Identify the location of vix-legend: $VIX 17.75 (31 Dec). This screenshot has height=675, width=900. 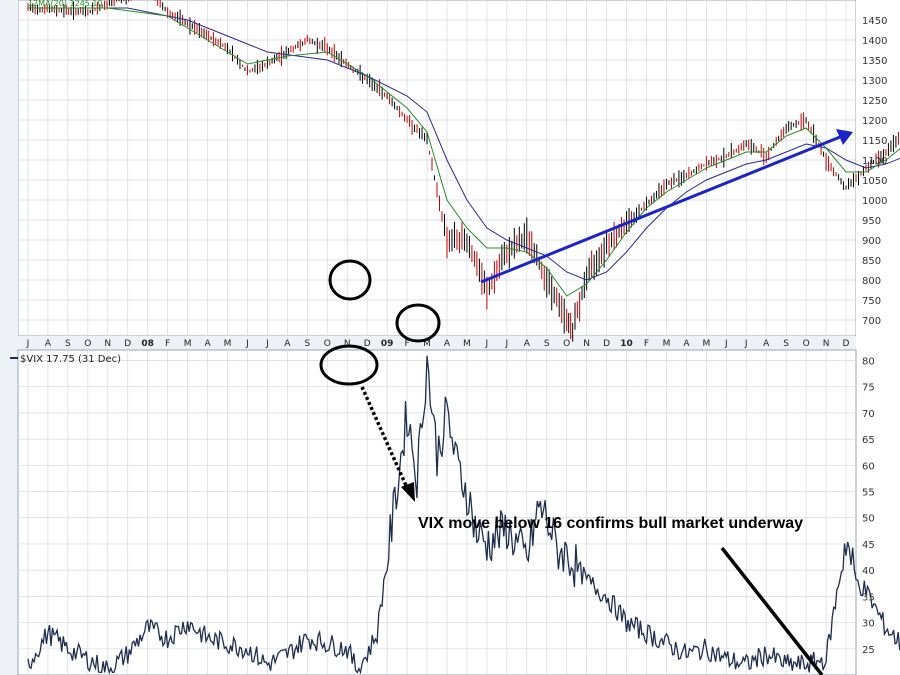
(70, 359).